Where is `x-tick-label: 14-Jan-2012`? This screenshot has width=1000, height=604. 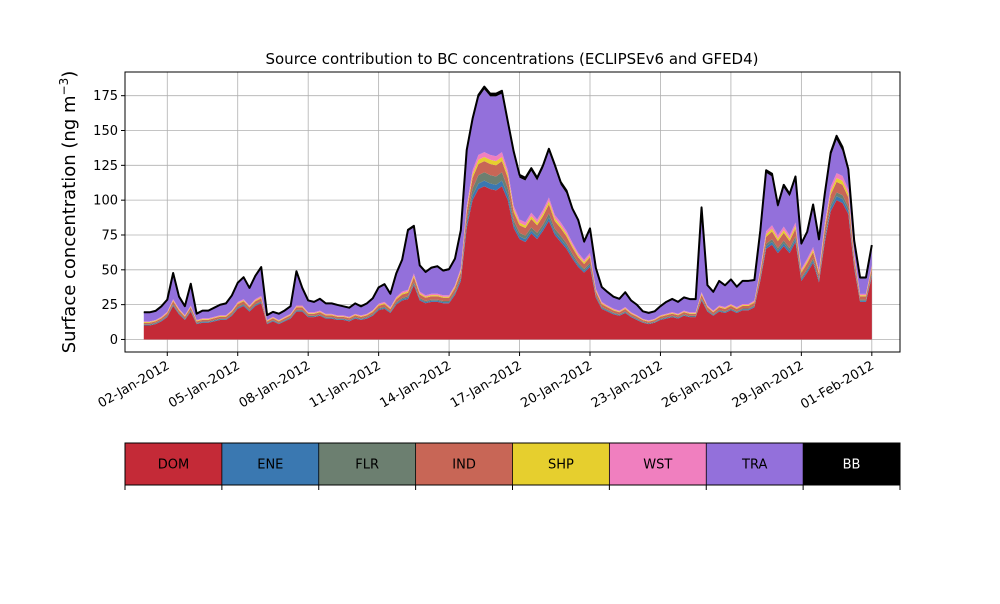
x-tick-label: 14-Jan-2012 is located at coordinates (415, 384).